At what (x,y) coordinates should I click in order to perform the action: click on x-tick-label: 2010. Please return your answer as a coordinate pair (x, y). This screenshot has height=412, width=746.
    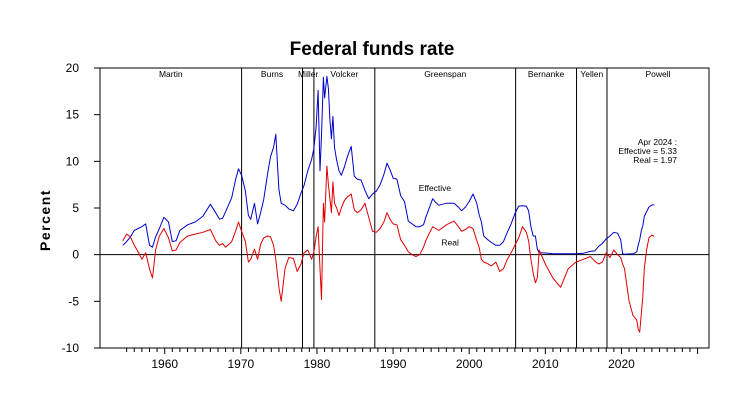
    Looking at the image, I should click on (545, 364).